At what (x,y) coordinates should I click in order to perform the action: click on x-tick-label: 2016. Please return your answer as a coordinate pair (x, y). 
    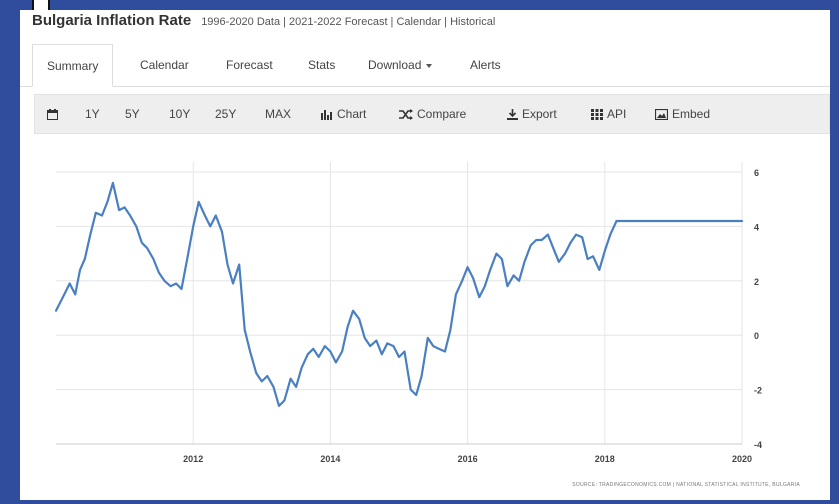
    Looking at the image, I should click on (468, 459).